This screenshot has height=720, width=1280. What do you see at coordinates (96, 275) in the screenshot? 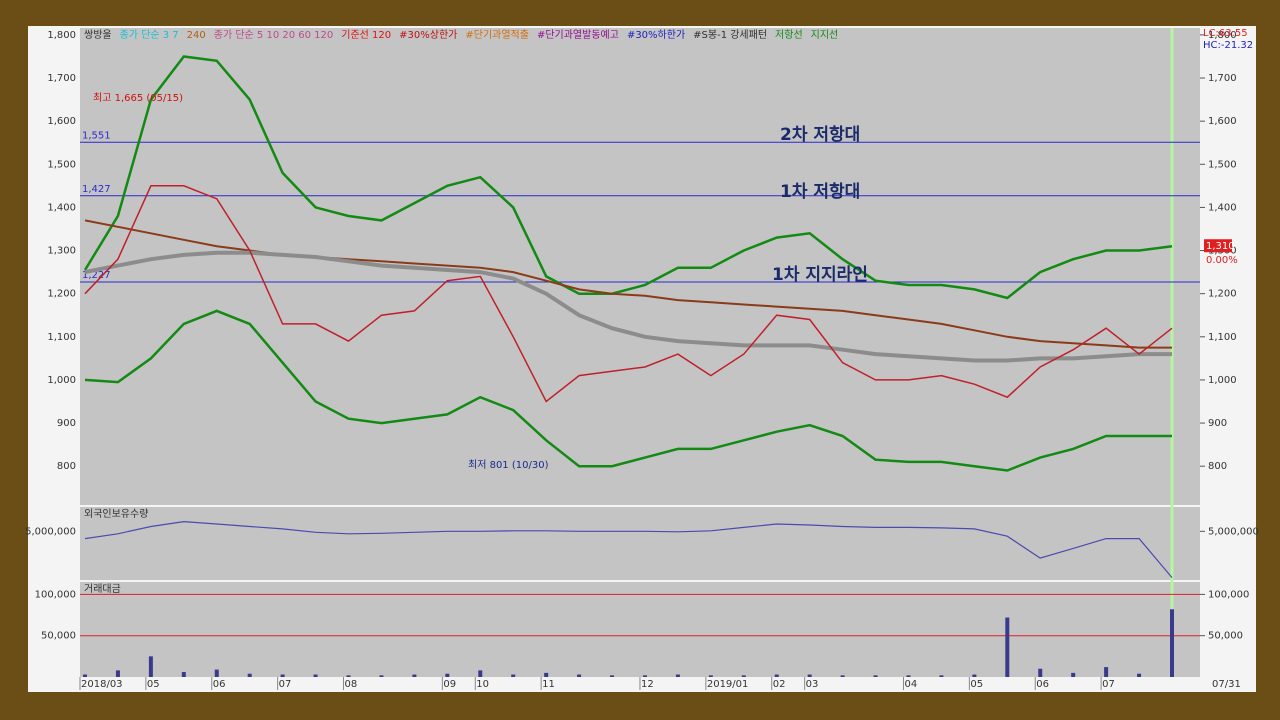
I see `level-label: 1,227` at bounding box center [96, 275].